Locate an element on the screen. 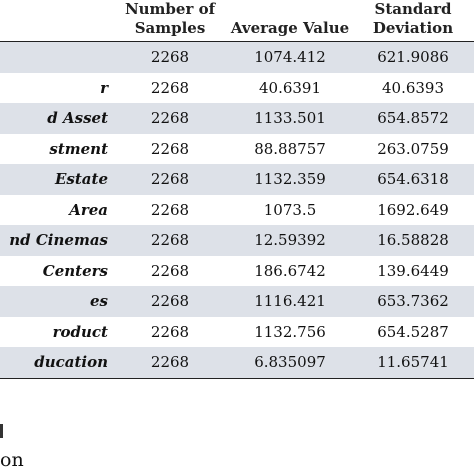 This screenshot has width=474, height=474. row-standard-deviation: 654.6318 is located at coordinates (413, 179).